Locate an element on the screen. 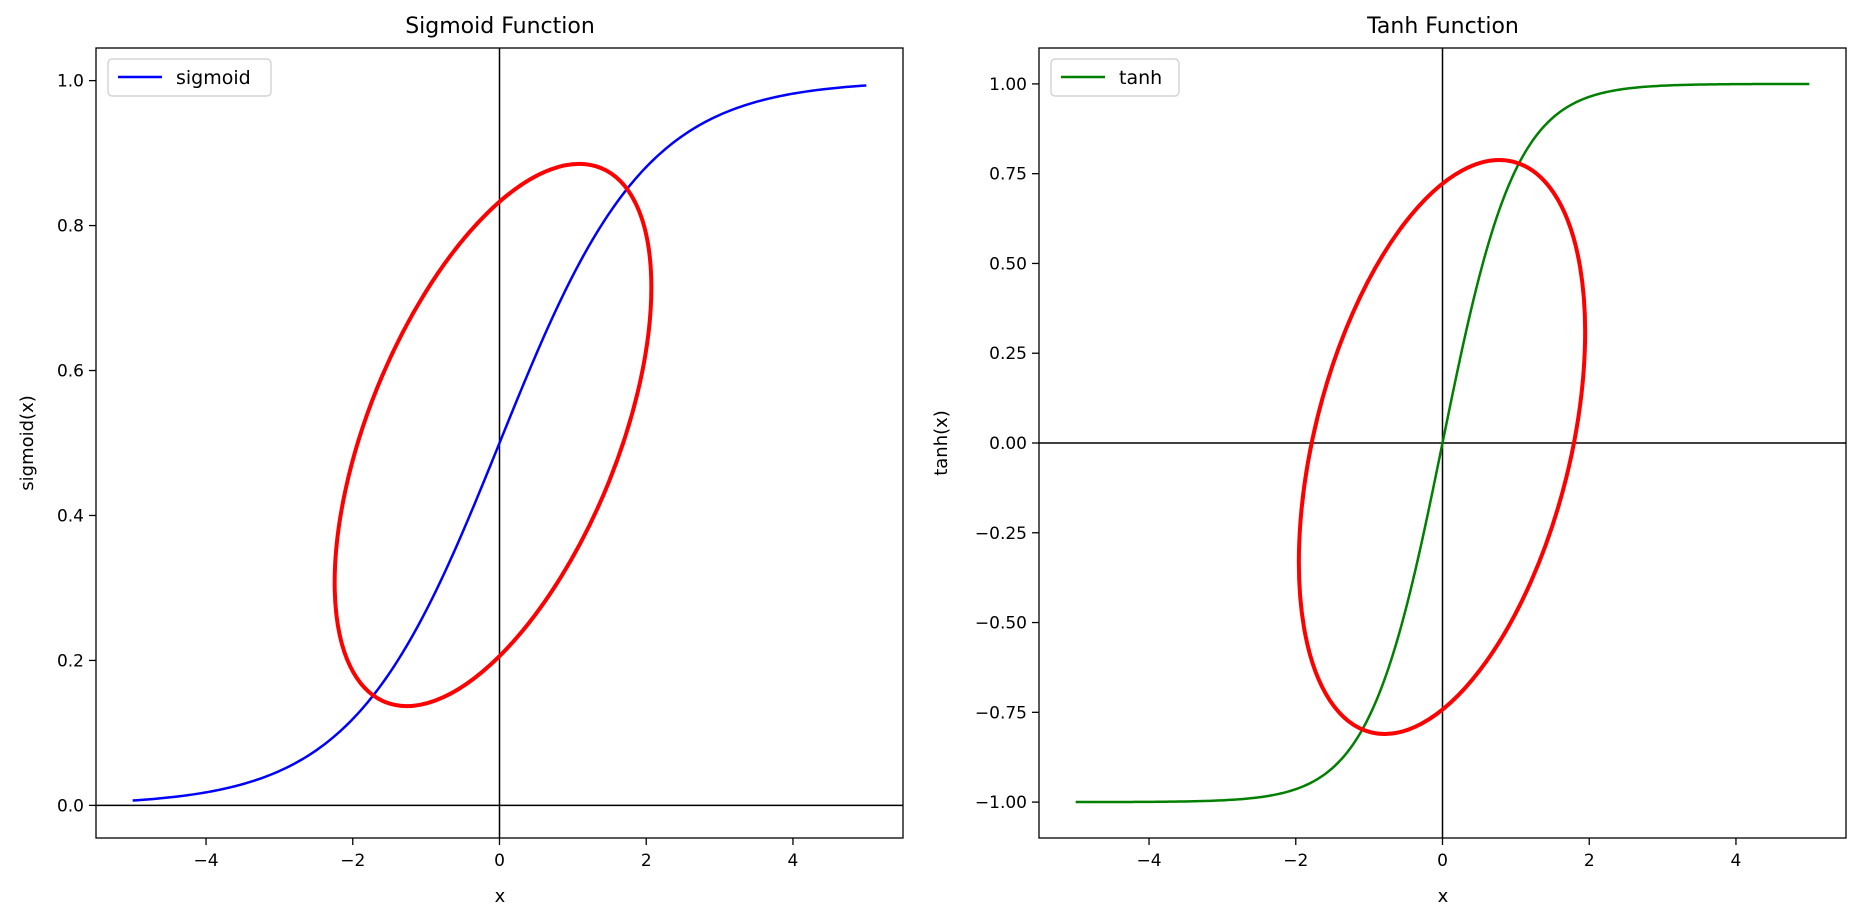 The image size is (1858, 921). legend: tanh is located at coordinates (1115, 77).